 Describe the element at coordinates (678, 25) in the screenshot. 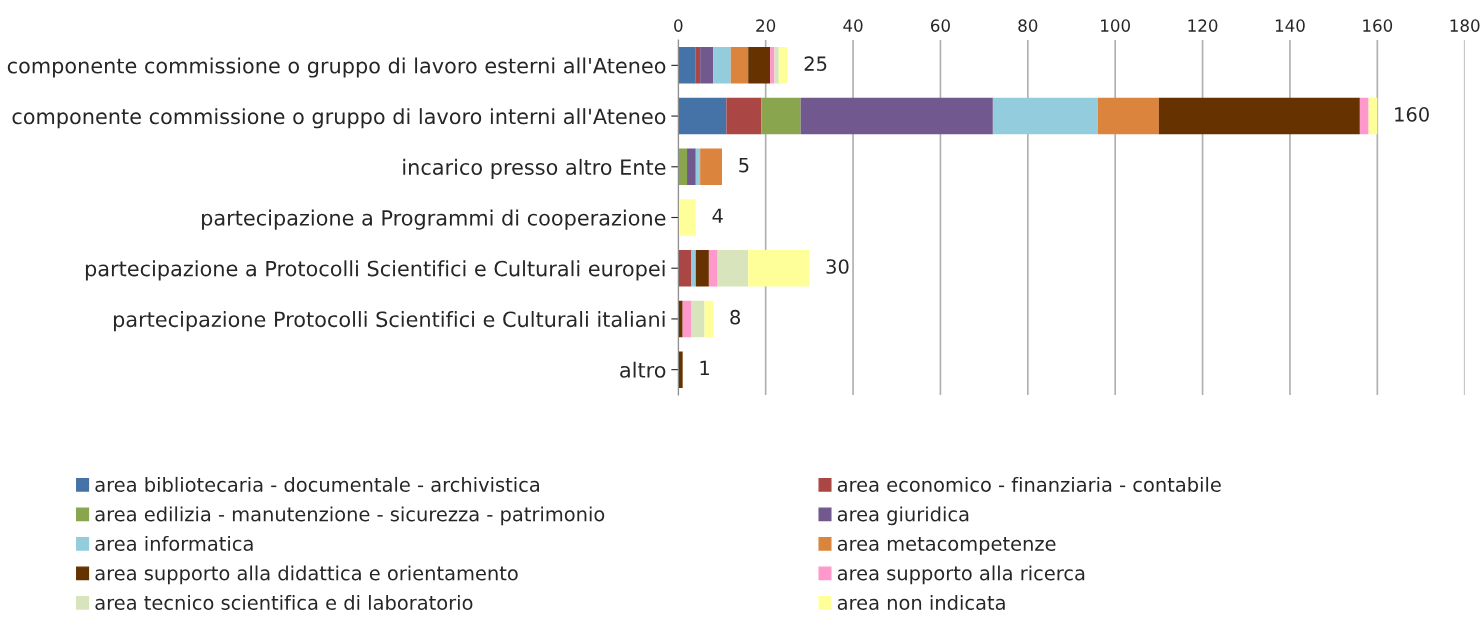

I see `x-tick-label: 0` at that location.